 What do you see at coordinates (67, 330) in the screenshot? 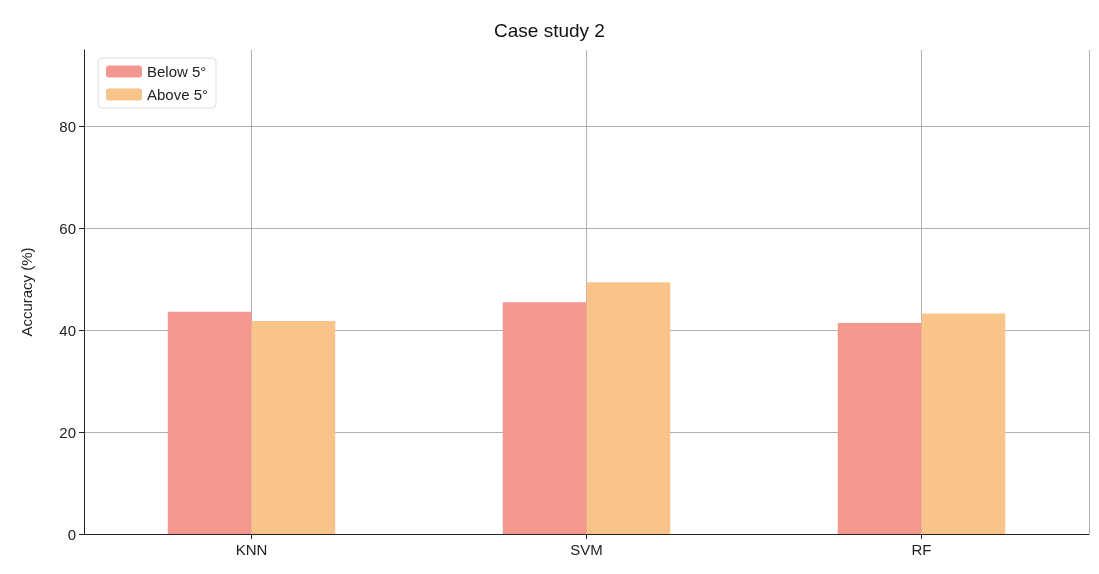
I see `y-tick-label: 40` at bounding box center [67, 330].